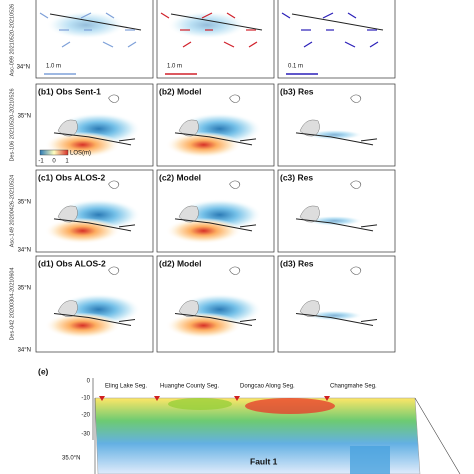 This screenshot has height=474, width=474. What do you see at coordinates (353, 387) in the screenshot?
I see `segment-label: Changmahe Seg.` at bounding box center [353, 387].